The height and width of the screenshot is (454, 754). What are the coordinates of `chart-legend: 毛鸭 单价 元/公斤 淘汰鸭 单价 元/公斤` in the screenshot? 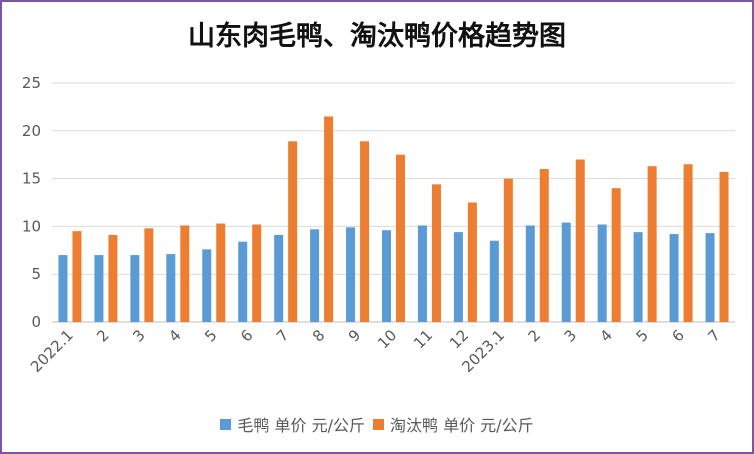 It's located at (377, 424).